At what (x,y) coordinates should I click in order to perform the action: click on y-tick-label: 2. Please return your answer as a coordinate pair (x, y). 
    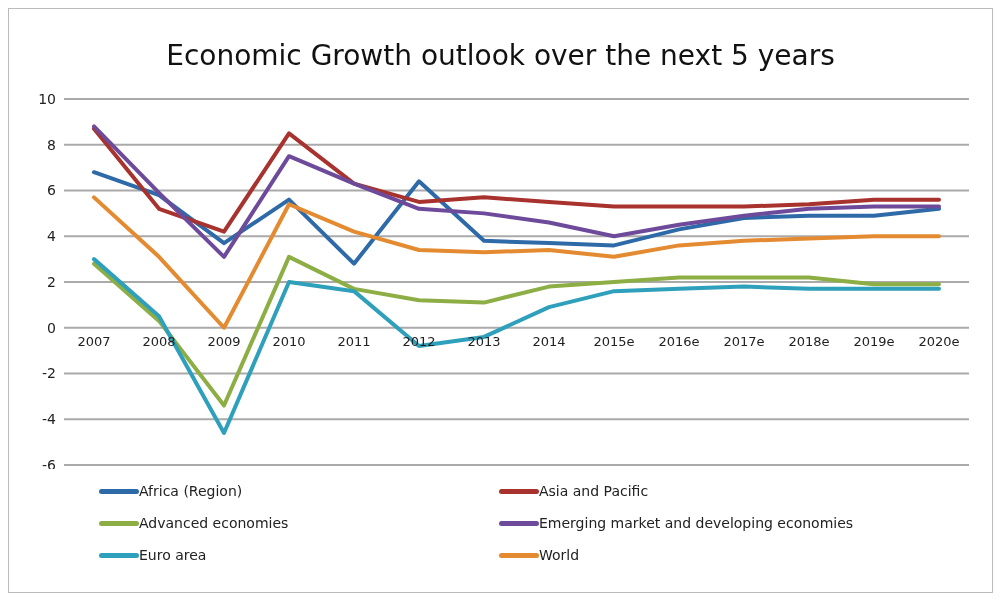
    Looking at the image, I should click on (51, 281).